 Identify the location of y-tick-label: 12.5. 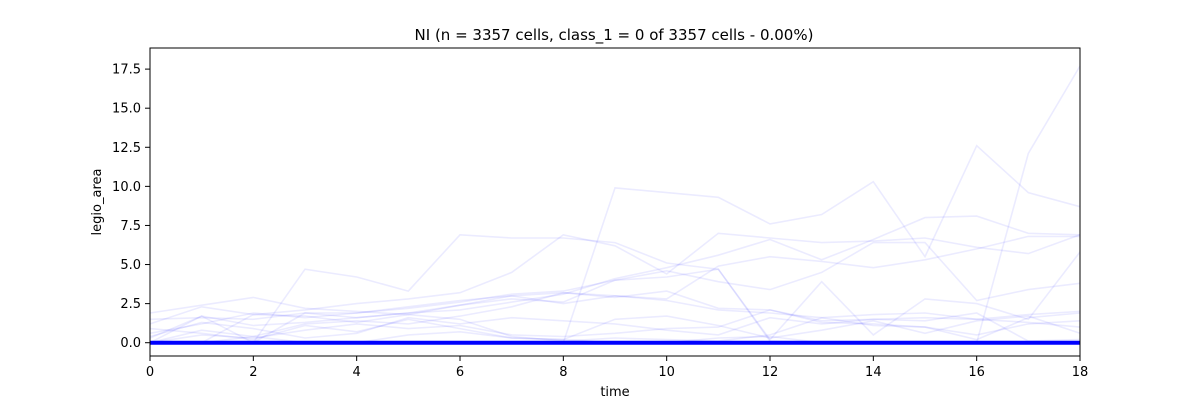
(126, 148).